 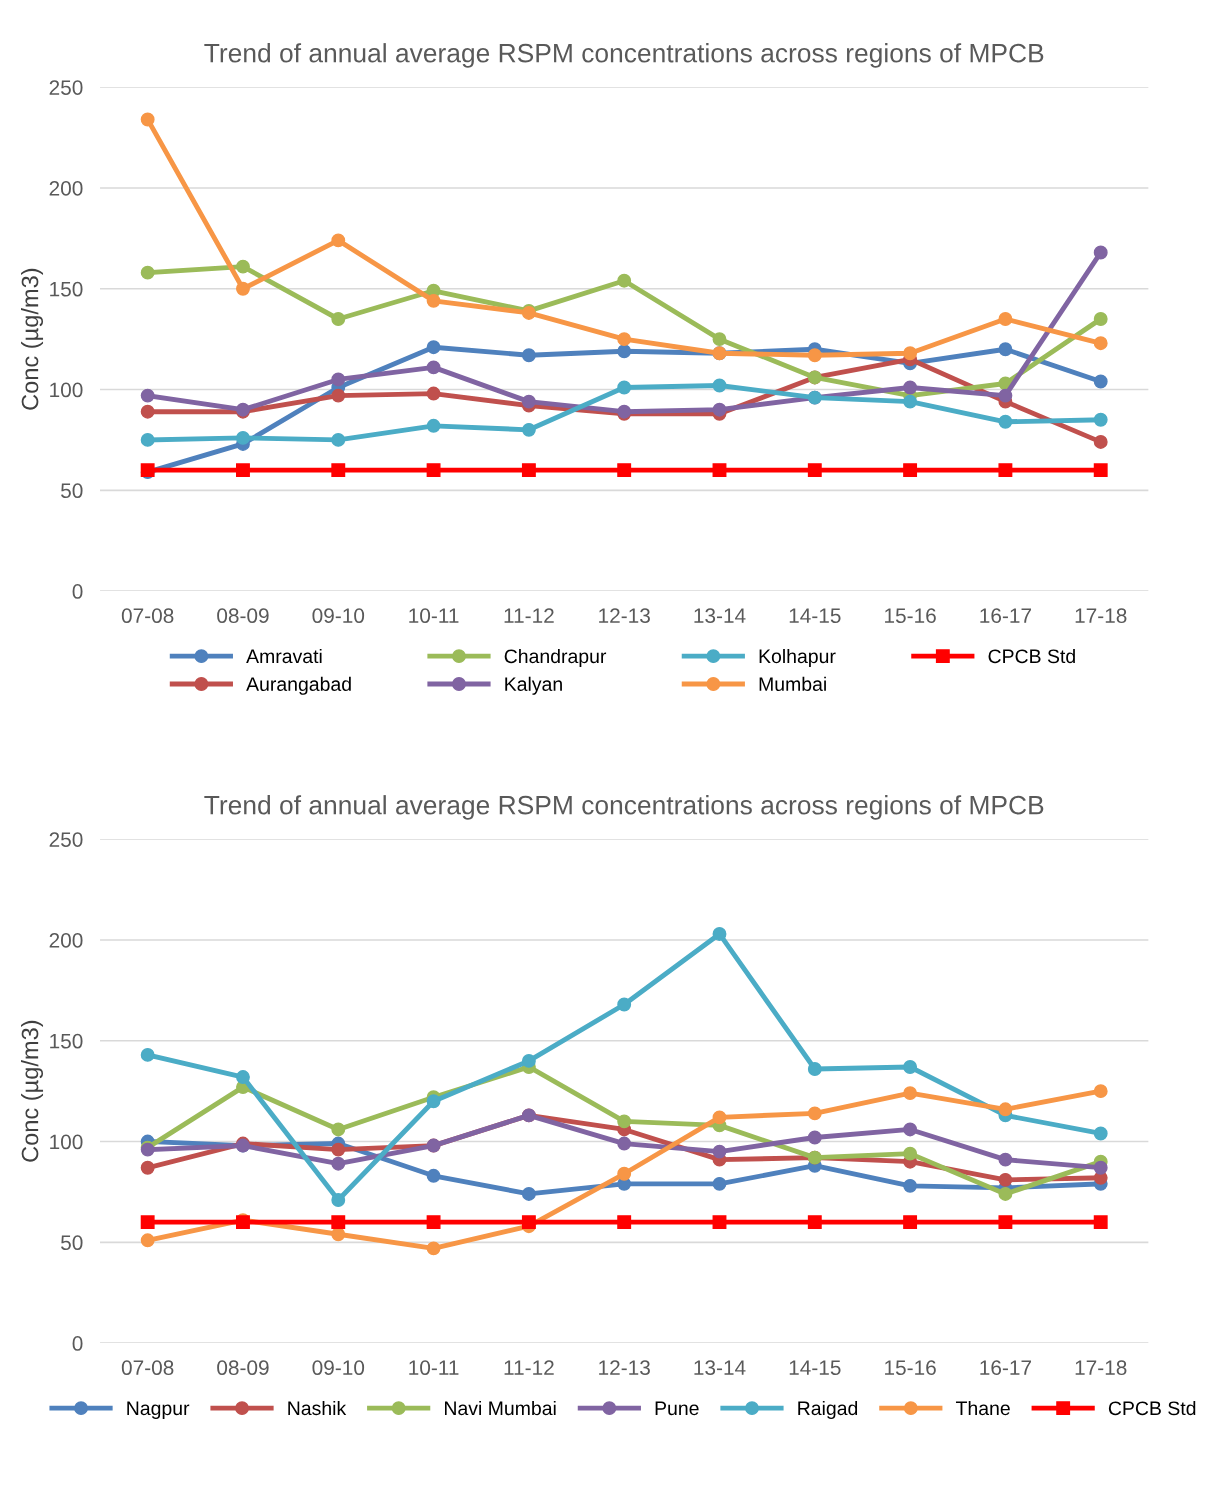 I want to click on legend-label: Aurangabad, so click(x=298, y=685).